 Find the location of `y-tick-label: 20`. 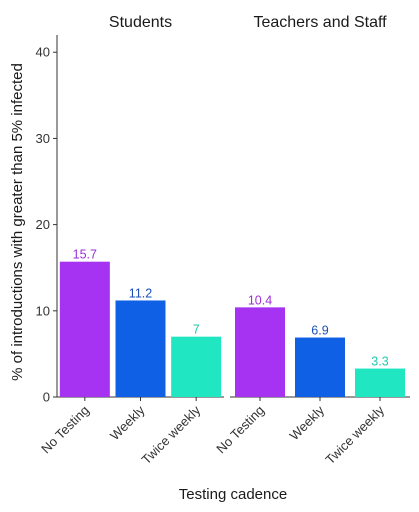

y-tick-label: 20 is located at coordinates (43, 224).